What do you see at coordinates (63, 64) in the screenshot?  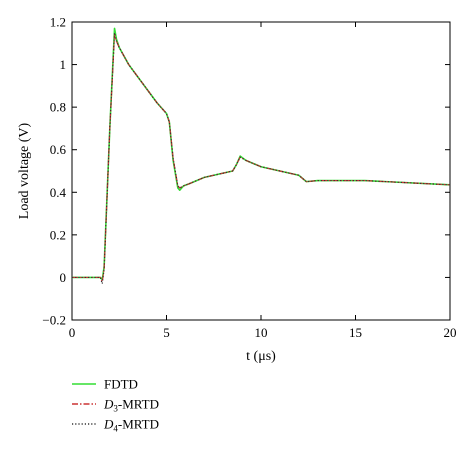 I see `y-tick-label: 1` at bounding box center [63, 64].